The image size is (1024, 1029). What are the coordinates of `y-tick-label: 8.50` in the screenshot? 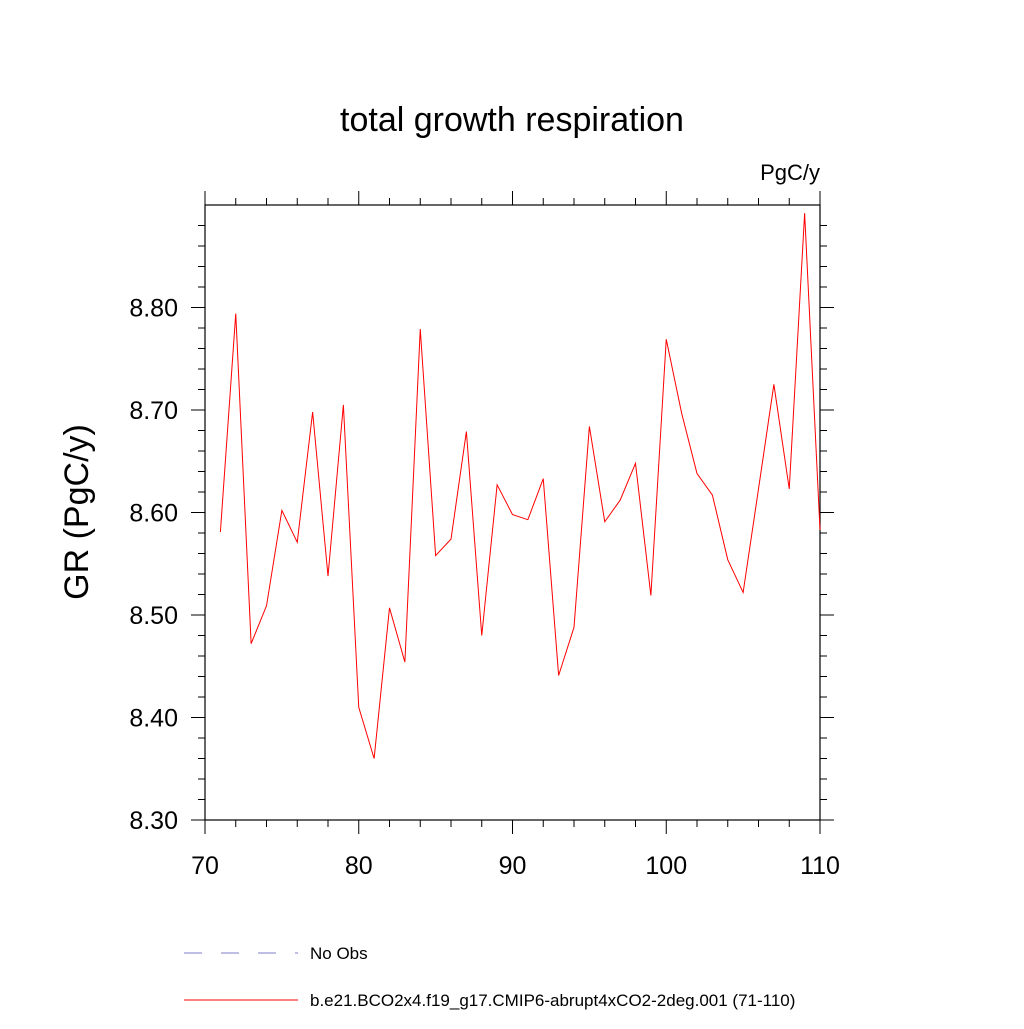 It's located at (153, 616).